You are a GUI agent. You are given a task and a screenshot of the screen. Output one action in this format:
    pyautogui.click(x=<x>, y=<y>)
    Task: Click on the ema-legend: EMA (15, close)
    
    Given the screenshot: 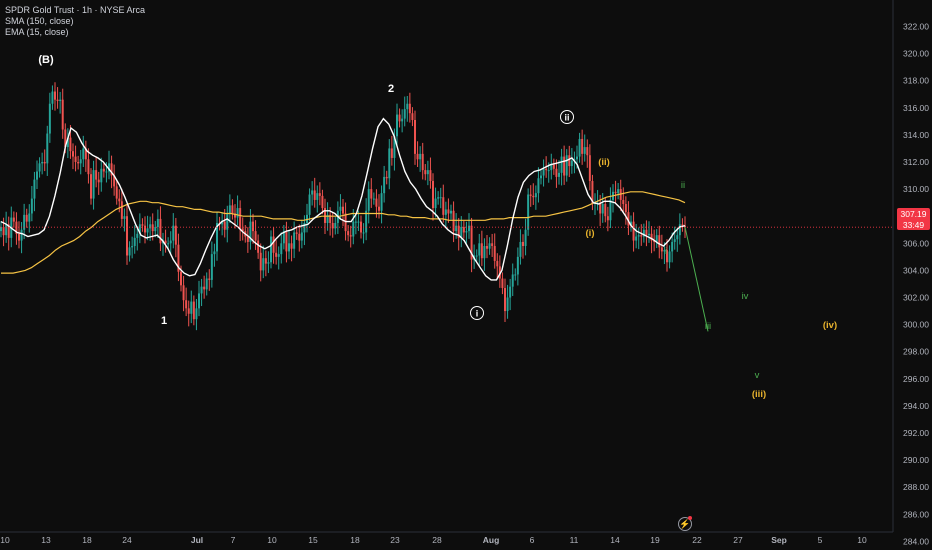 What is the action you would take?
    pyautogui.click(x=37, y=32)
    